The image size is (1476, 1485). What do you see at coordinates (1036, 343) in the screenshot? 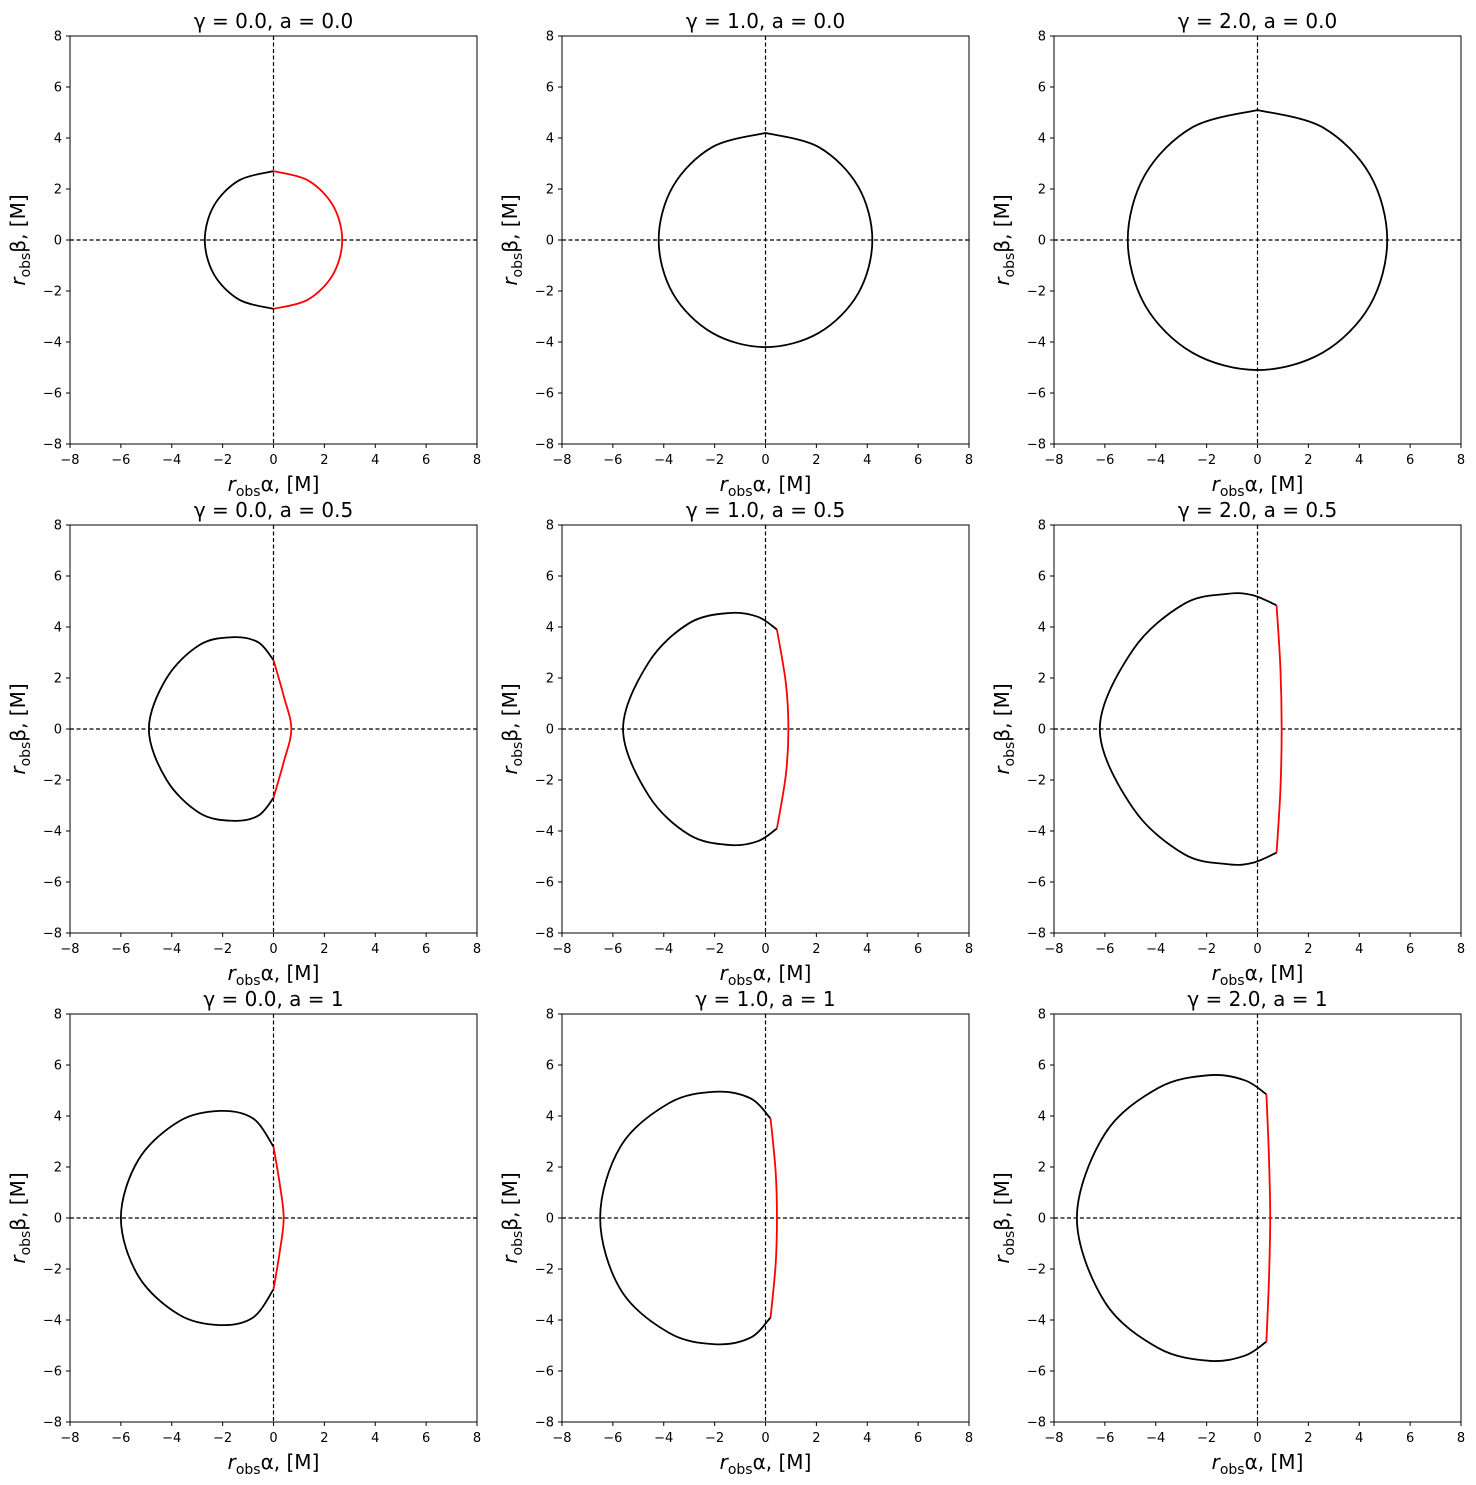
I see `y-tick-label: −4` at bounding box center [1036, 343].